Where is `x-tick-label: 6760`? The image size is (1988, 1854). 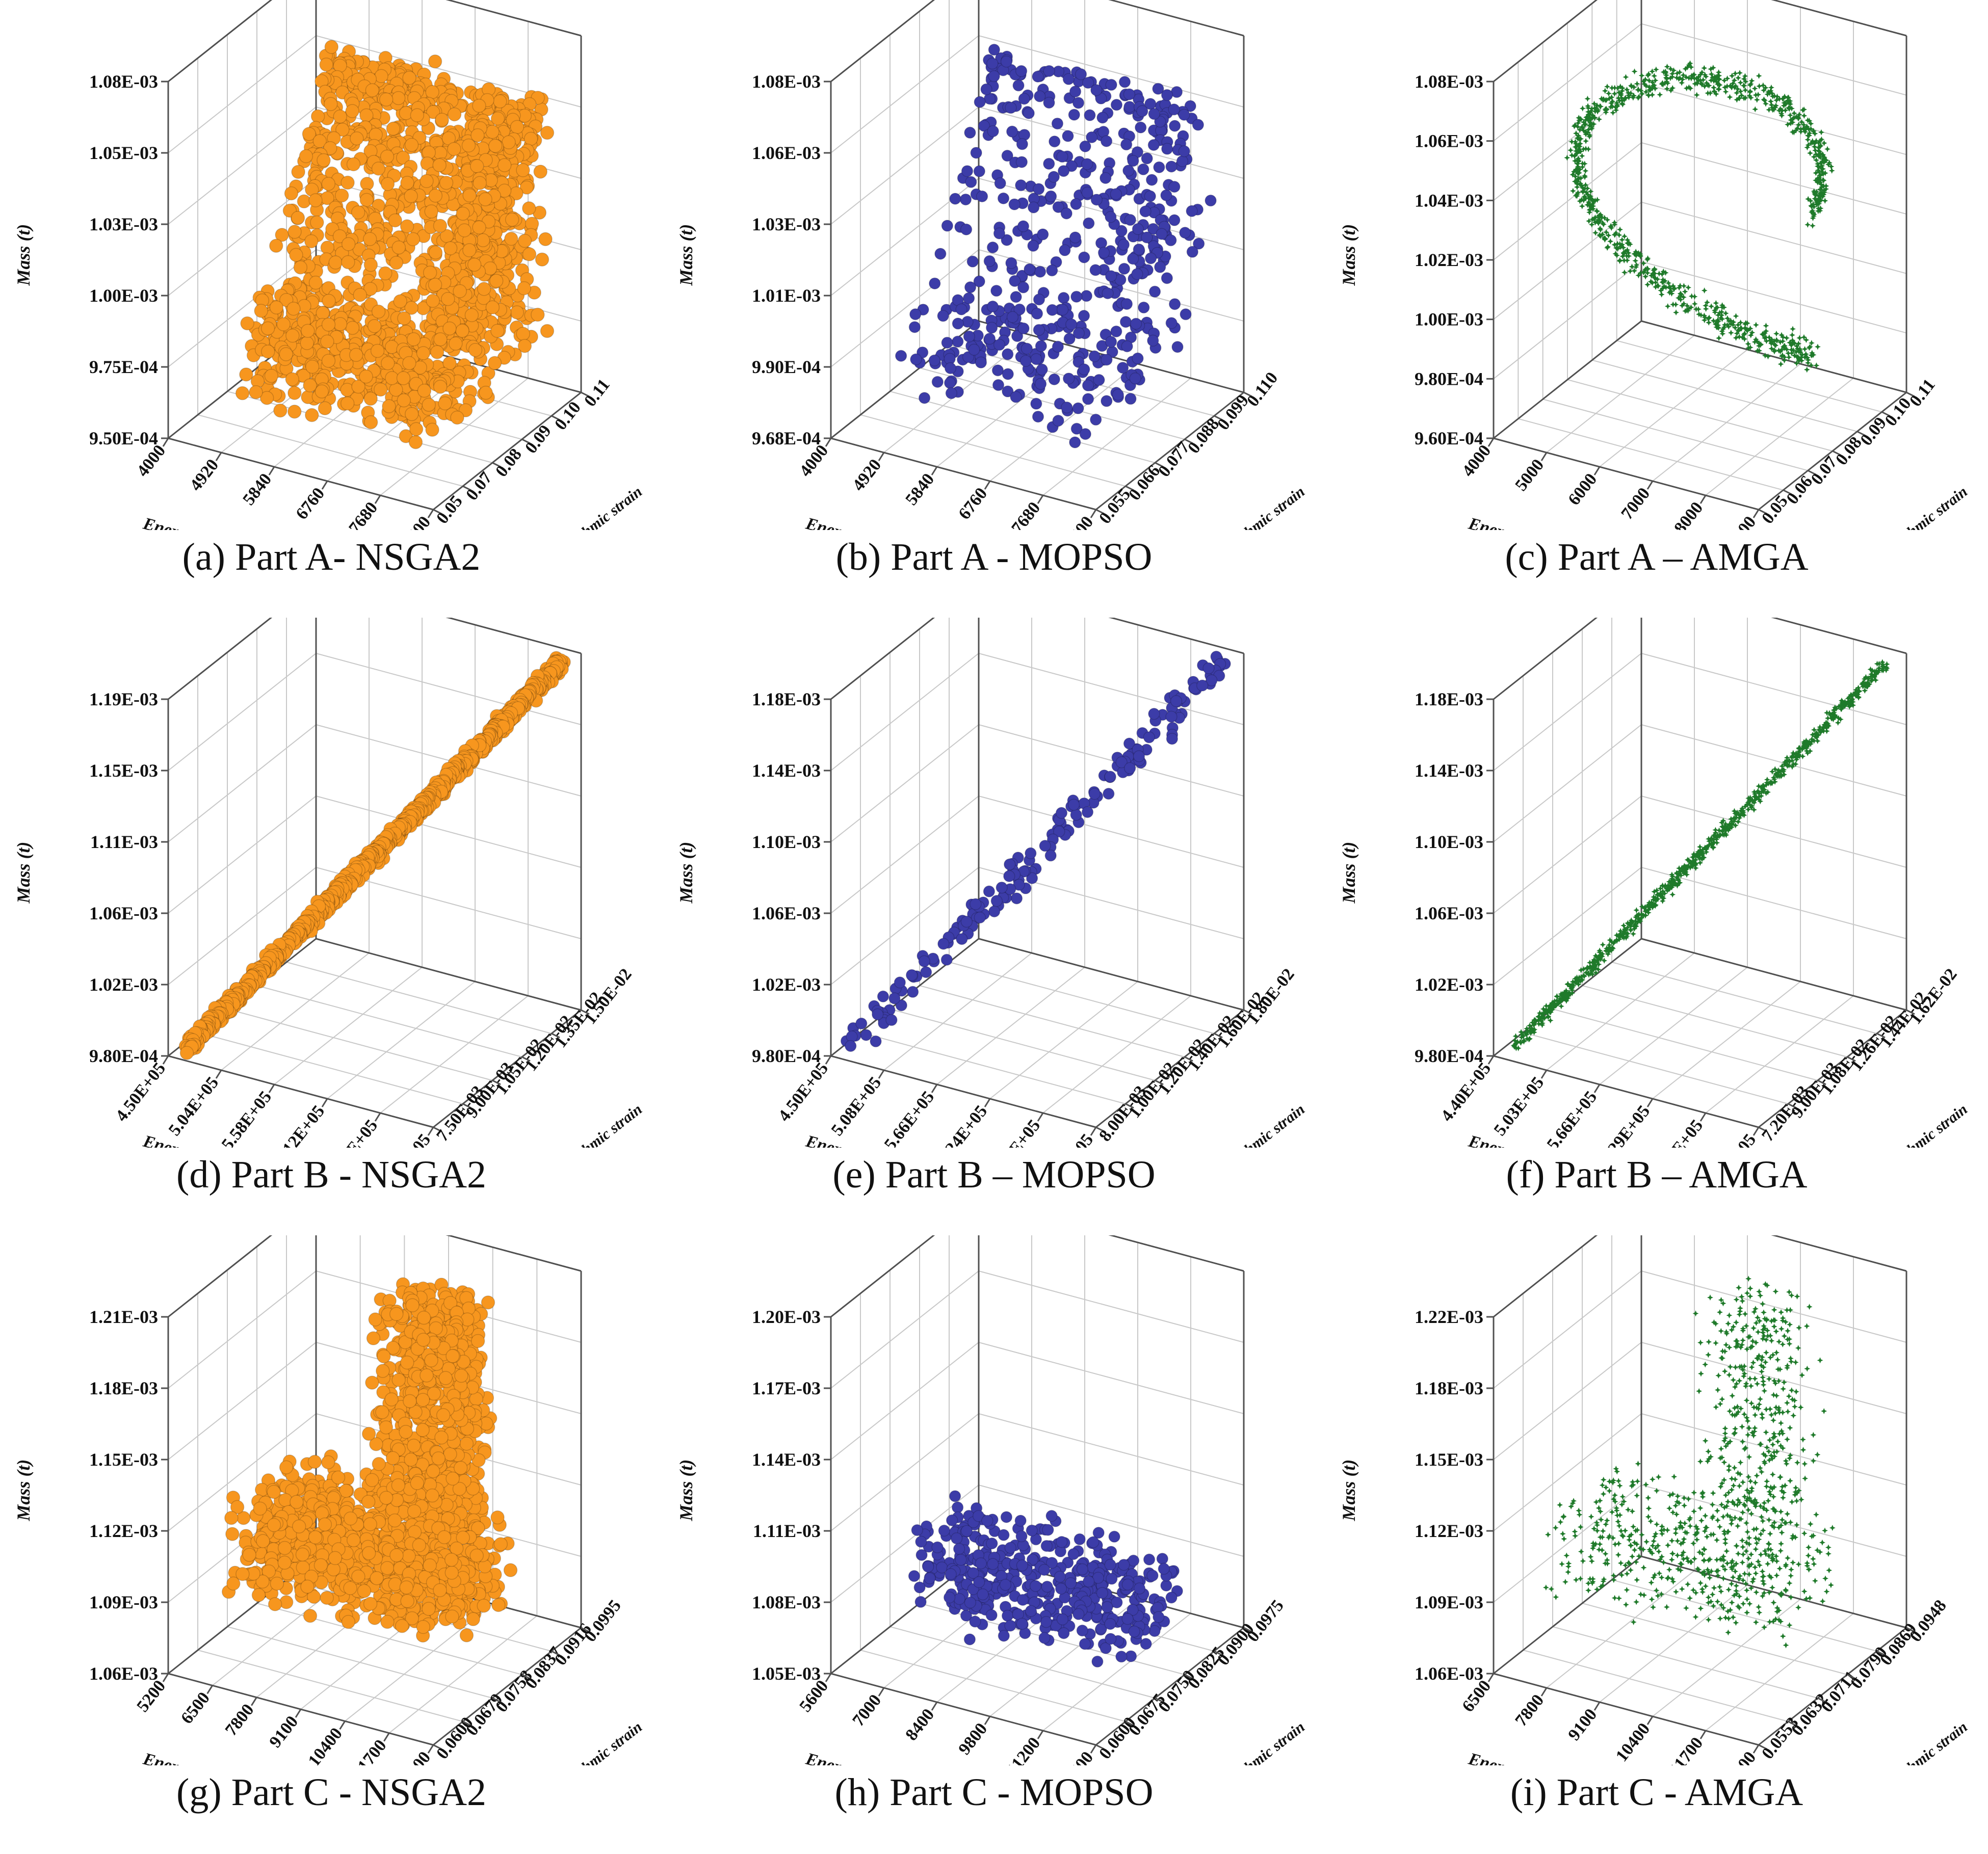 x-tick-label: 6760 is located at coordinates (973, 503).